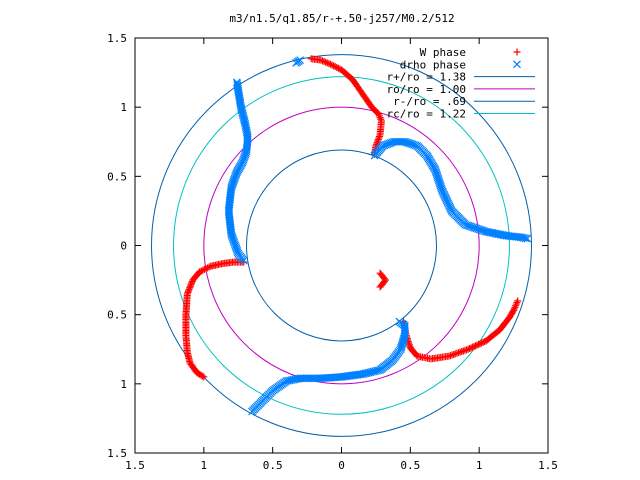 Image resolution: width=640 pixels, height=480 pixels. Describe the element at coordinates (429, 101) in the screenshot. I see `legend-label: r-/ro = .69` at that location.